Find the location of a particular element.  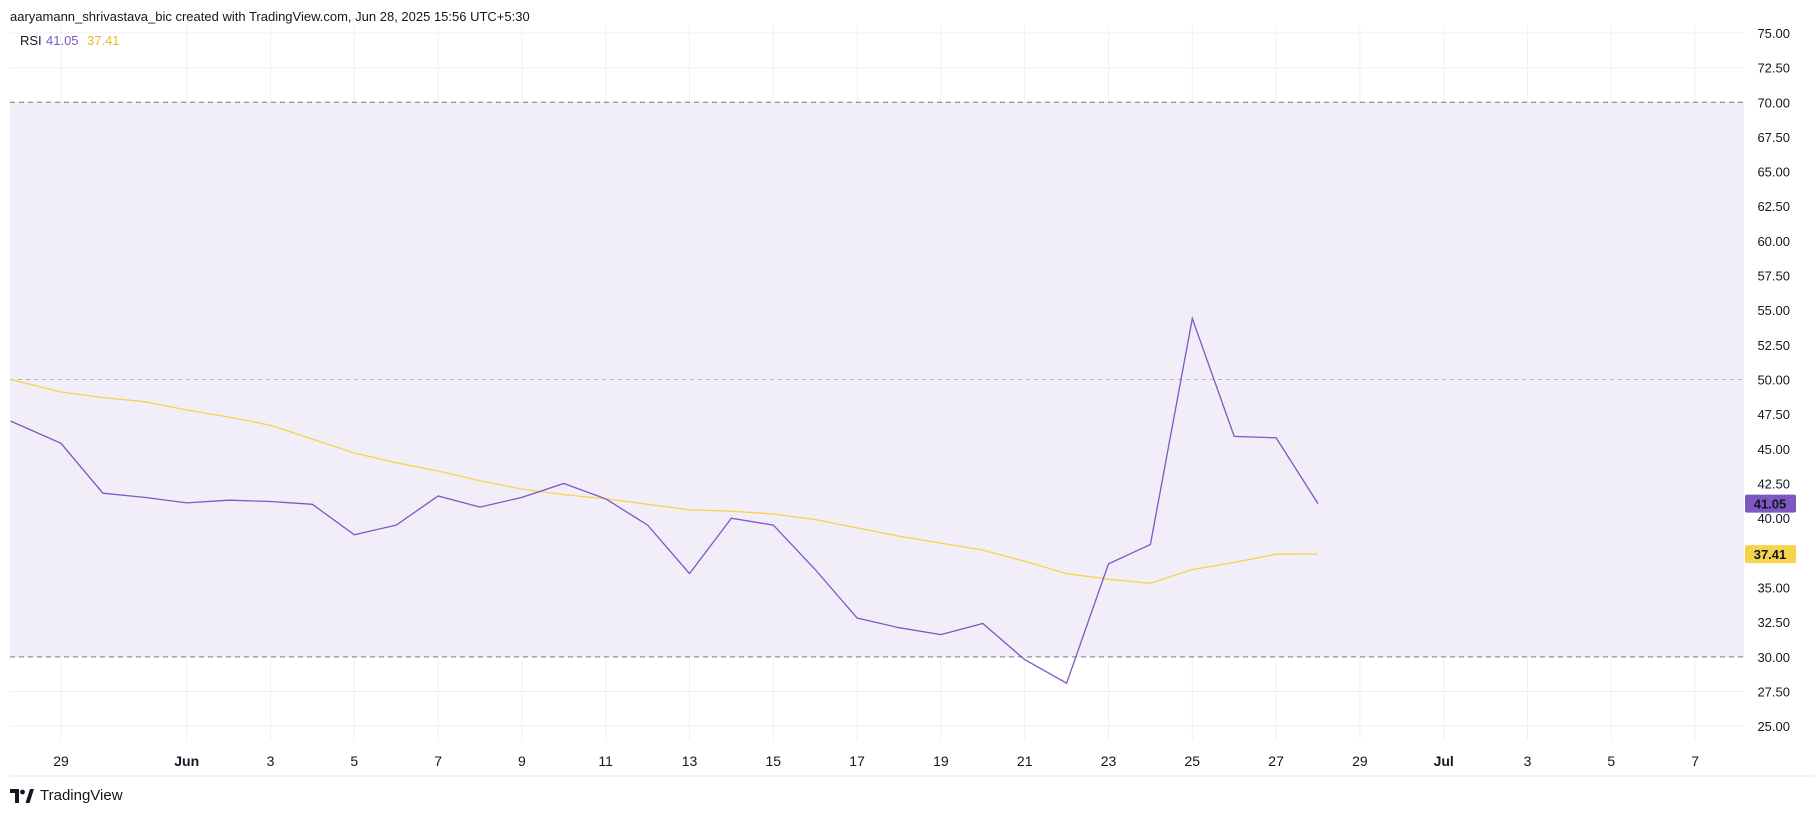

y-tick-label: 30.00 is located at coordinates (1773, 657).